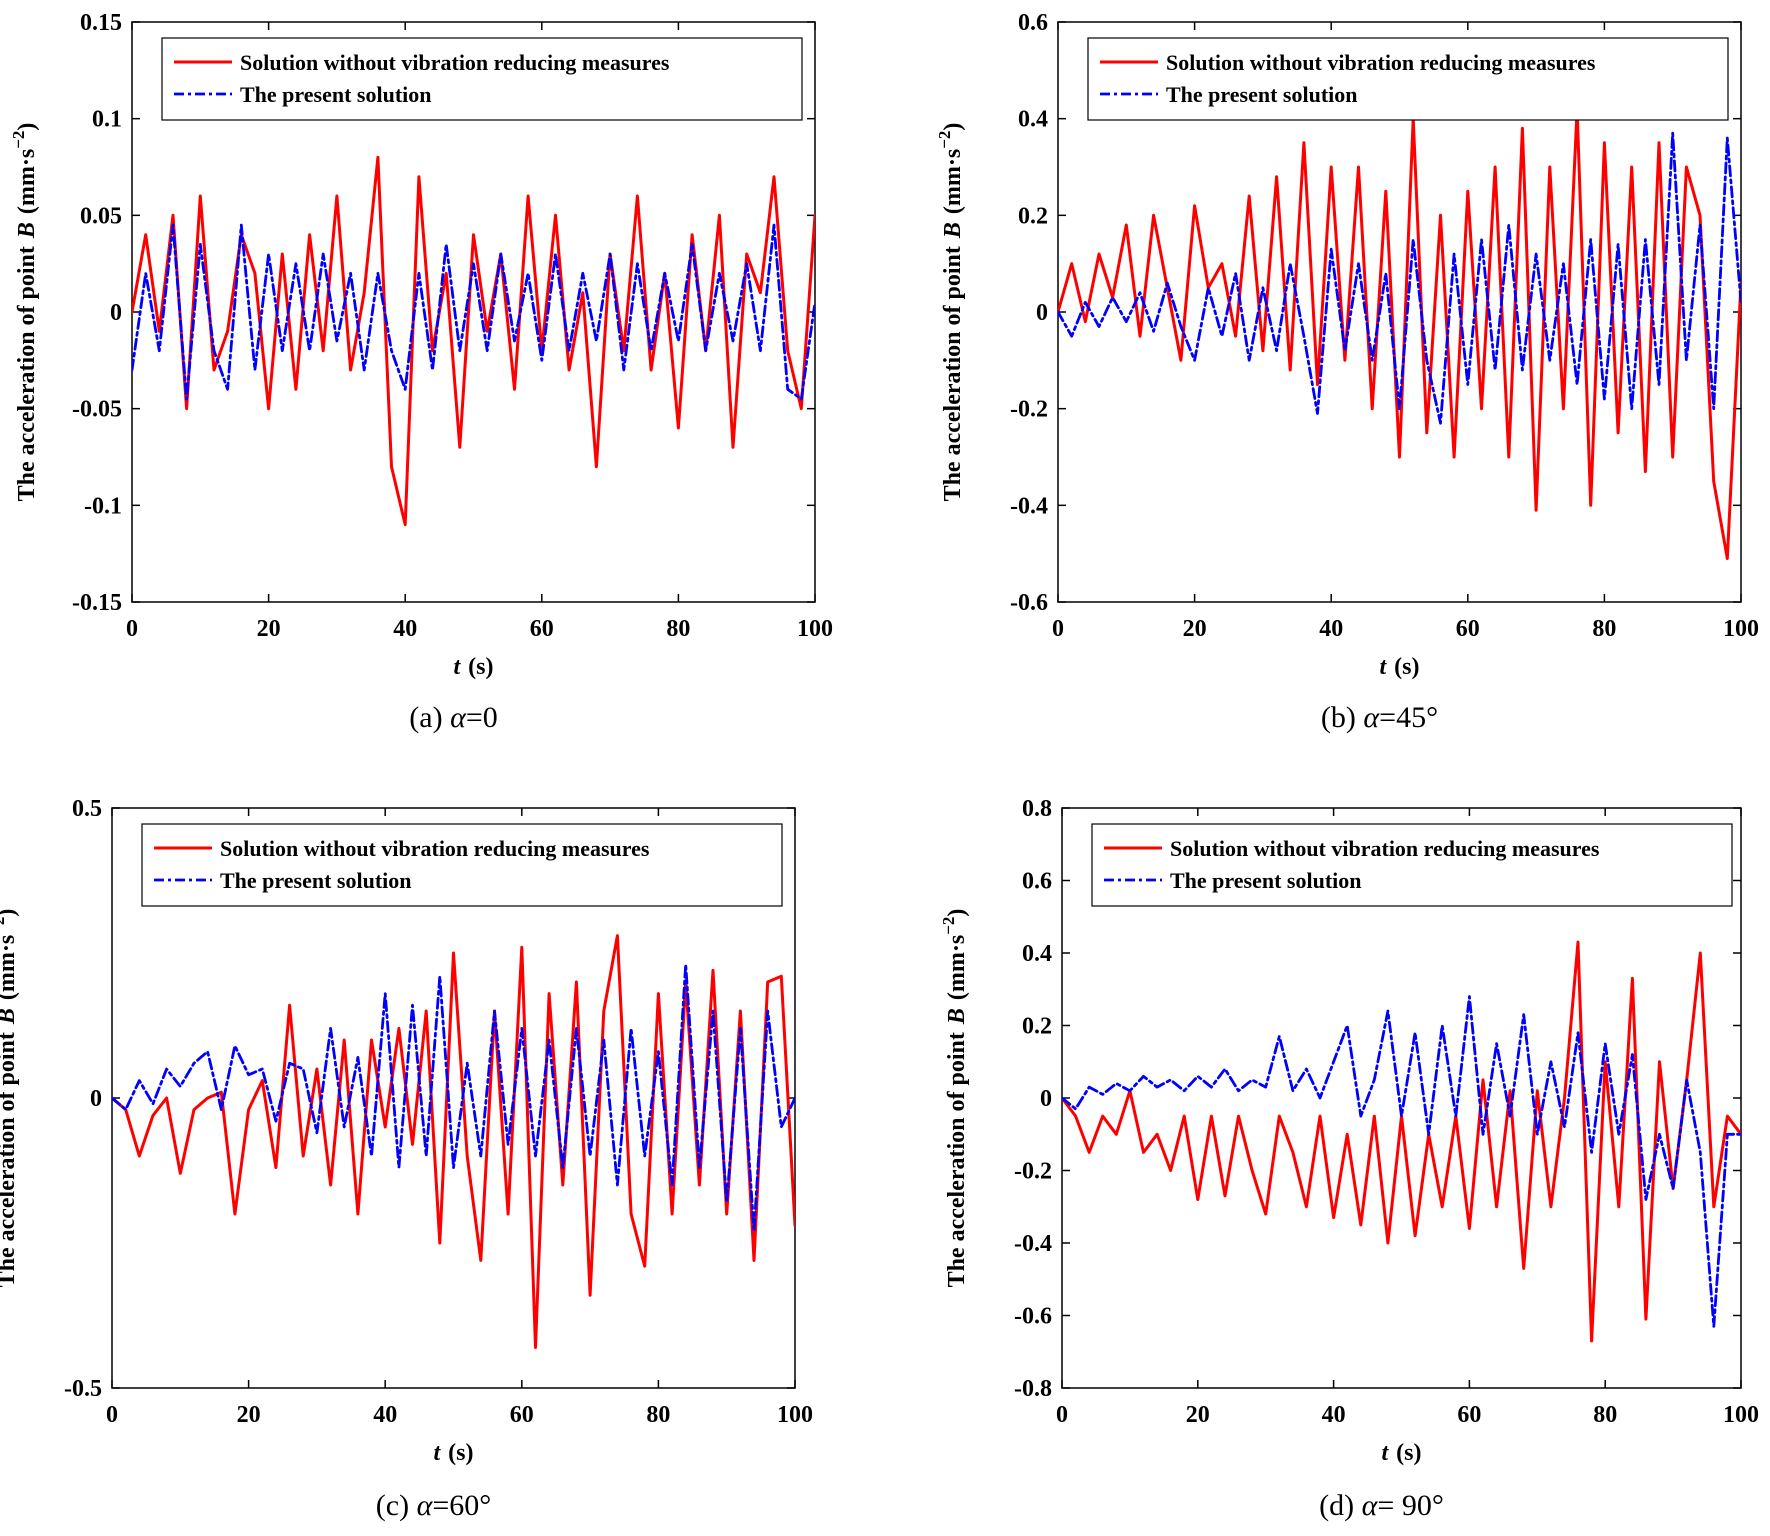  What do you see at coordinates (1033, 23) in the screenshot?
I see `y-tick-label: 0.6` at bounding box center [1033, 23].